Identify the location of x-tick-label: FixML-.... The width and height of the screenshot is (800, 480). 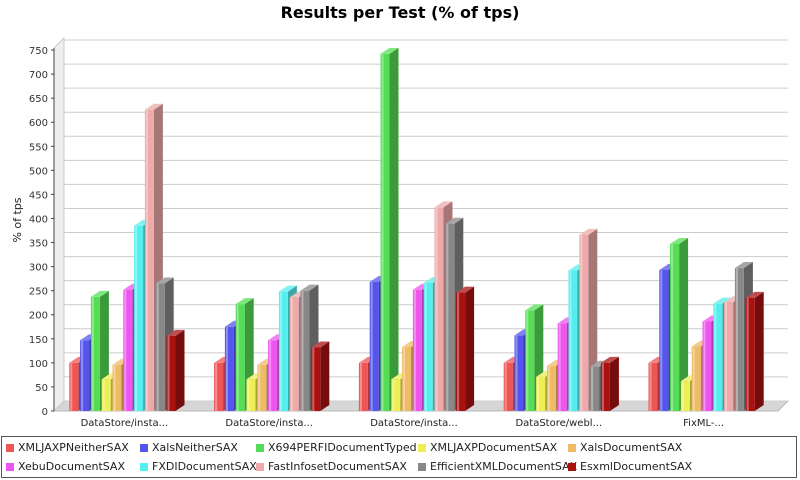
(703, 423).